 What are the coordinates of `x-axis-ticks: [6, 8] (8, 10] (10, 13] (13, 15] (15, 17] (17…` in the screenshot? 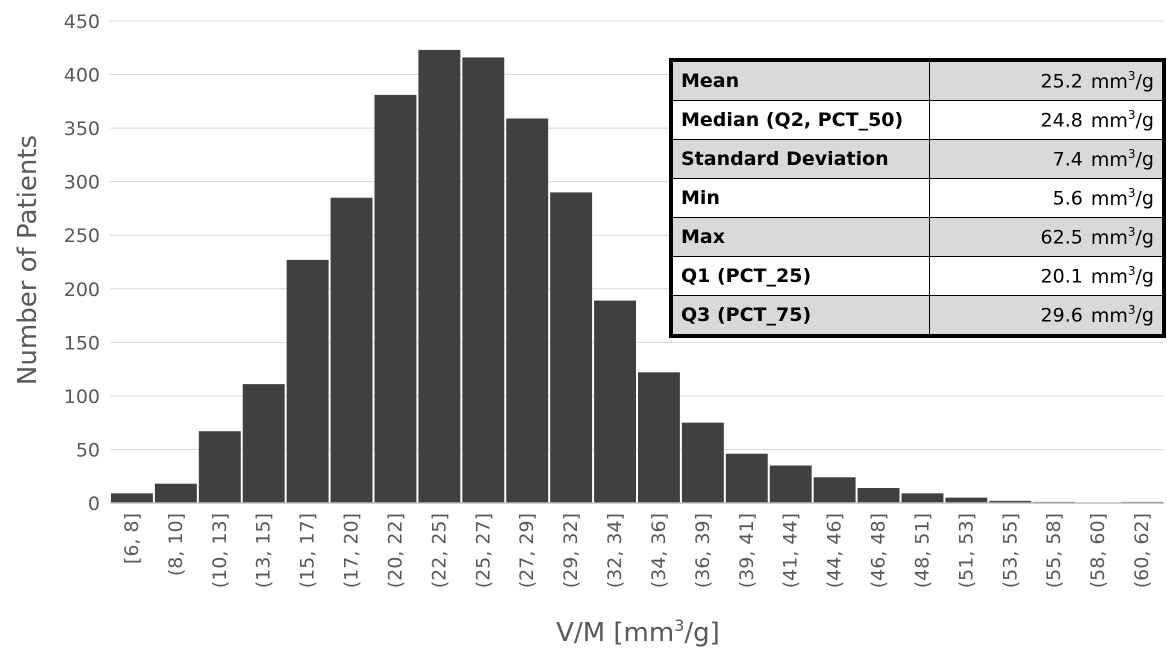 It's located at (637, 550).